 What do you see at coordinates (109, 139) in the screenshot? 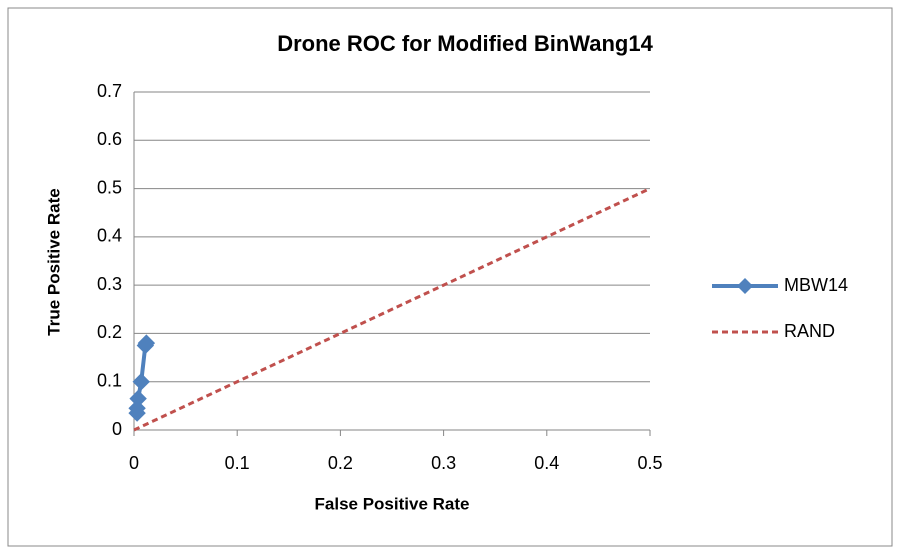
I see `y-tick-label: 0.6` at bounding box center [109, 139].